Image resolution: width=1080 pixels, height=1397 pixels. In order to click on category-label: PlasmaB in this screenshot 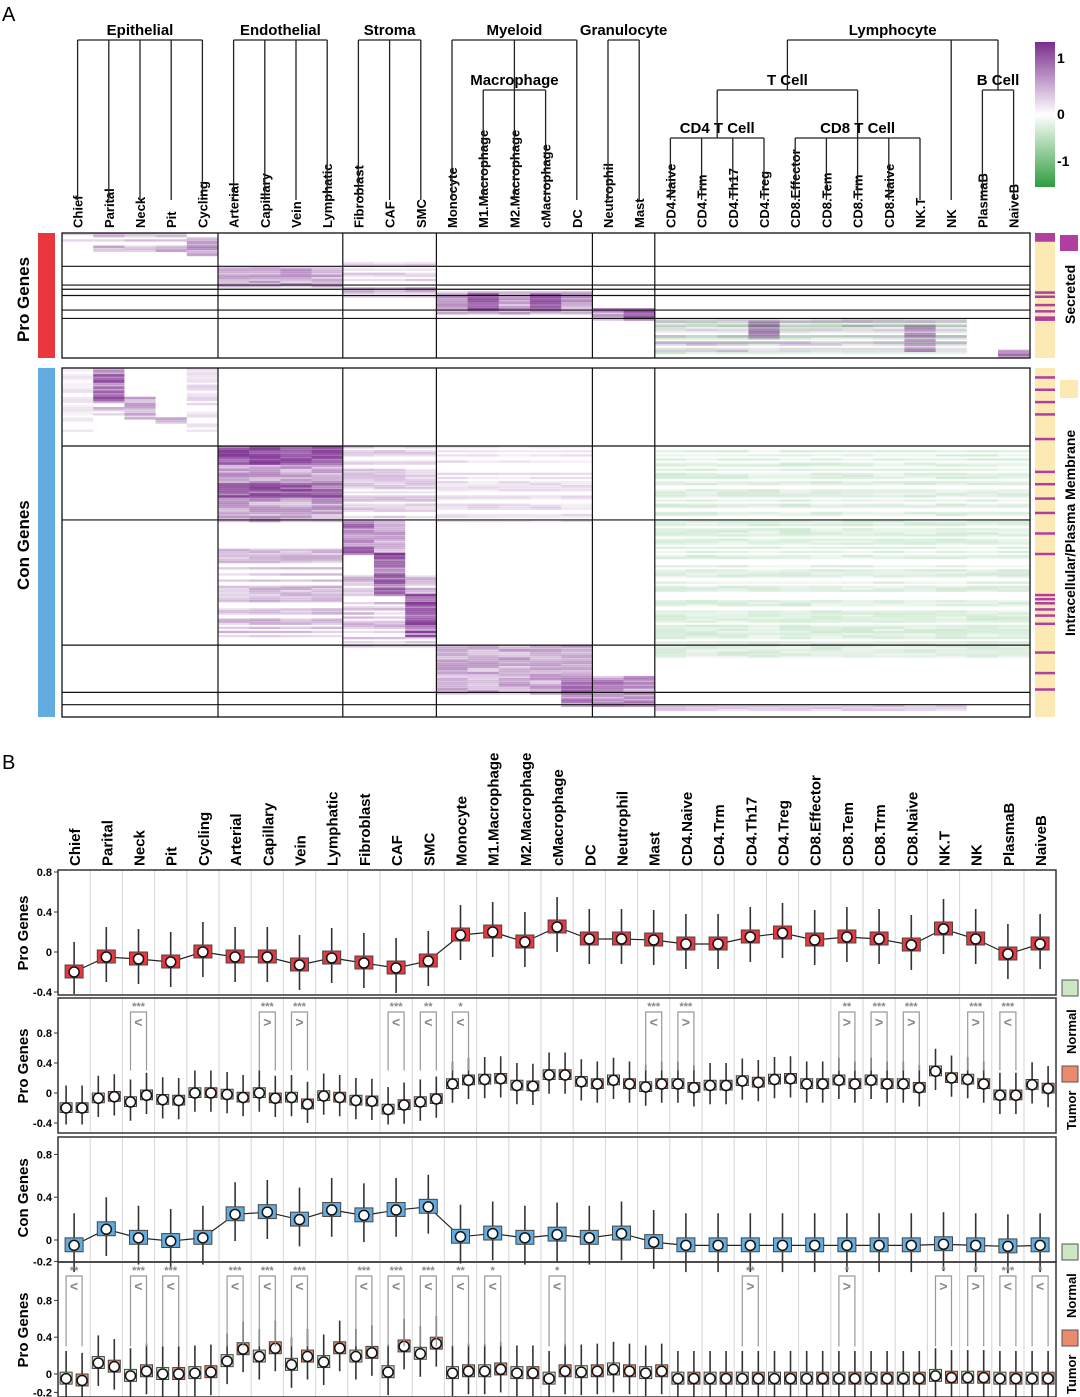, I will do `click(1009, 834)`.